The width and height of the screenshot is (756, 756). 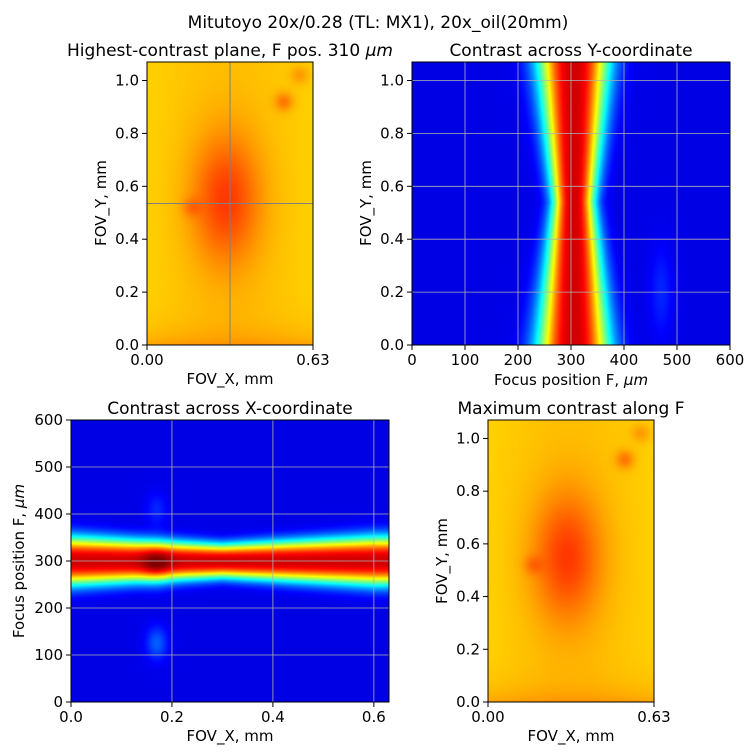 I want to click on y-tick-label: 200, so click(x=48, y=608).